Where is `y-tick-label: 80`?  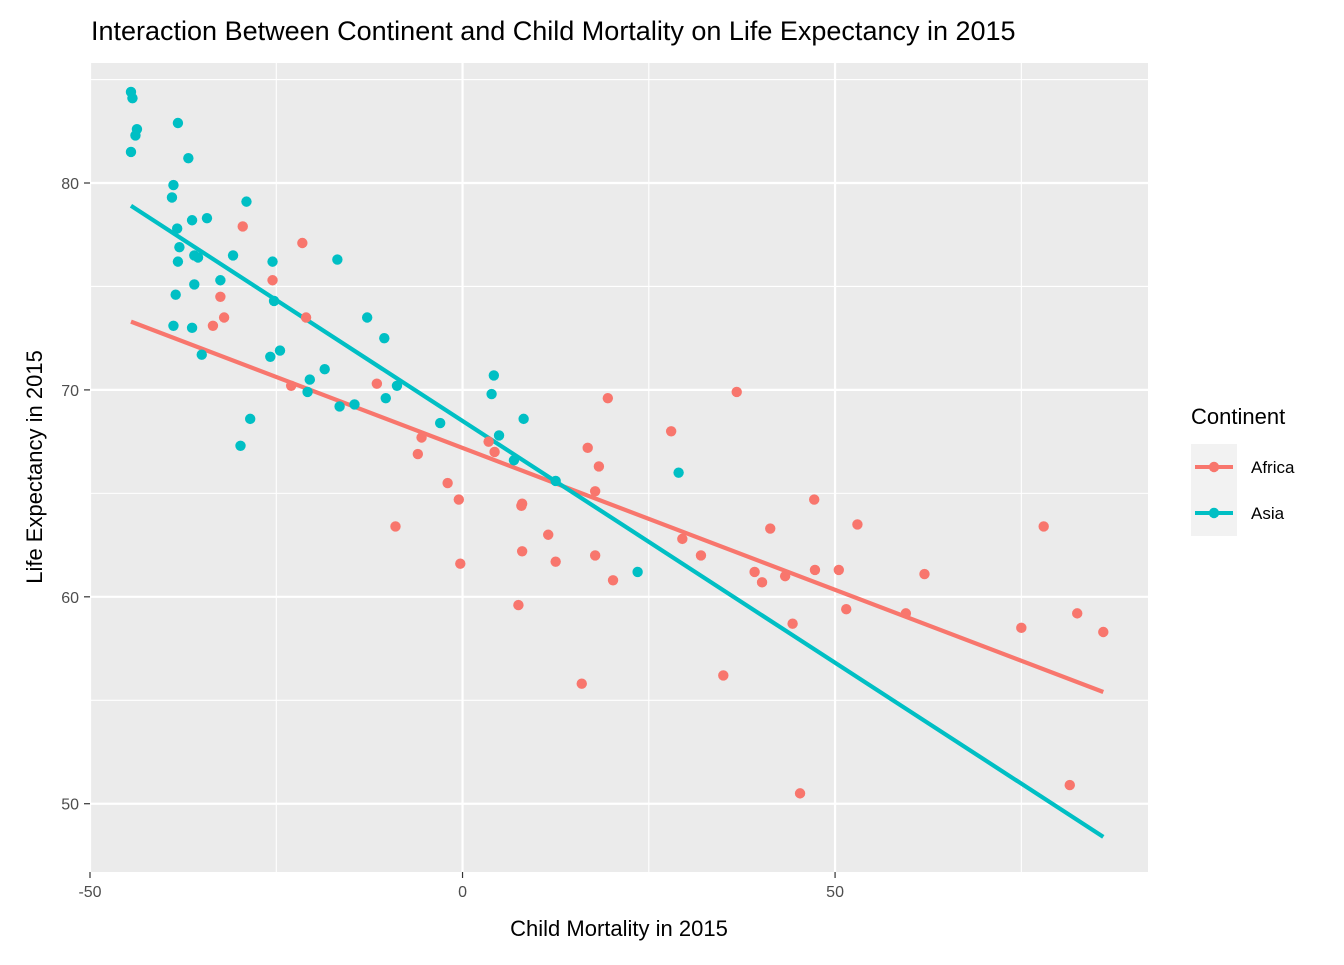
y-tick-label: 80 is located at coordinates (70, 184).